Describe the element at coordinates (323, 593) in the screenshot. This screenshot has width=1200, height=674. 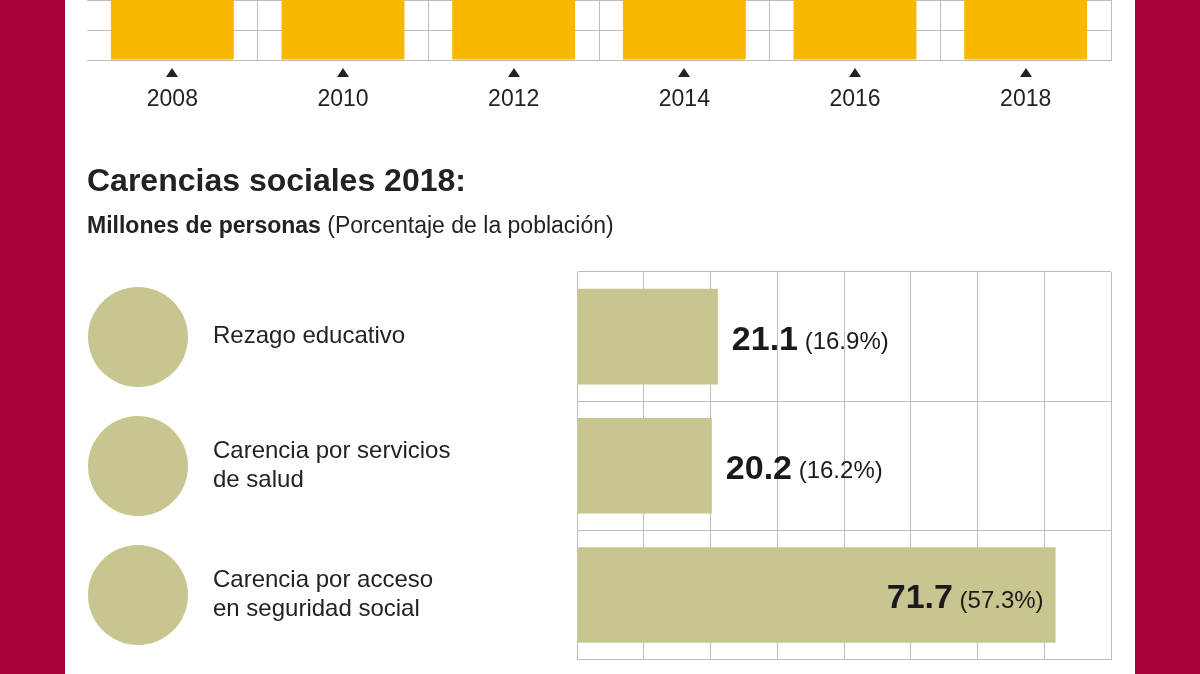
I see `y-tick-label: Carencia por acceso en seguridad social` at that location.